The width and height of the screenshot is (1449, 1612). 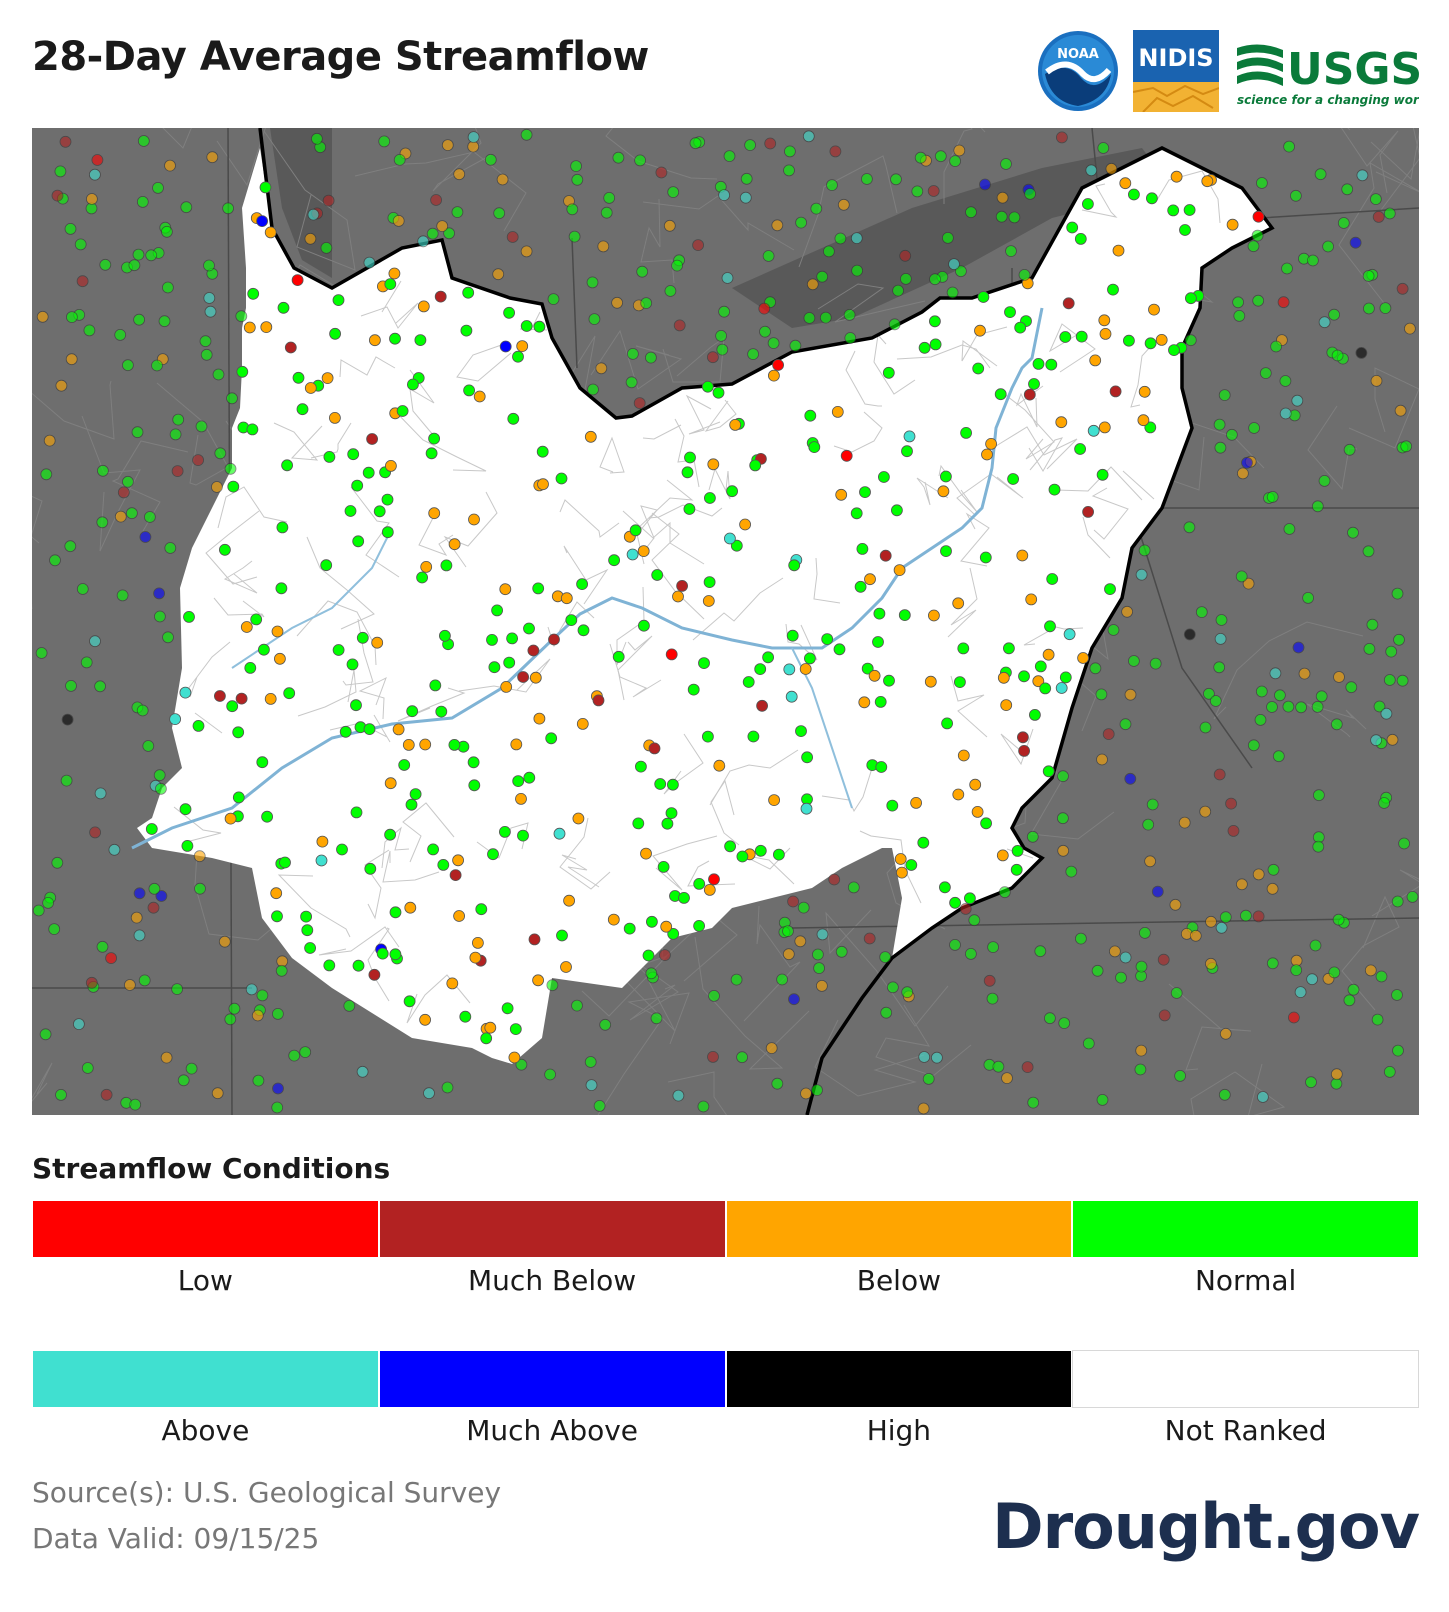 I want to click on legend-swatch-much-below, so click(x=552, y=1229).